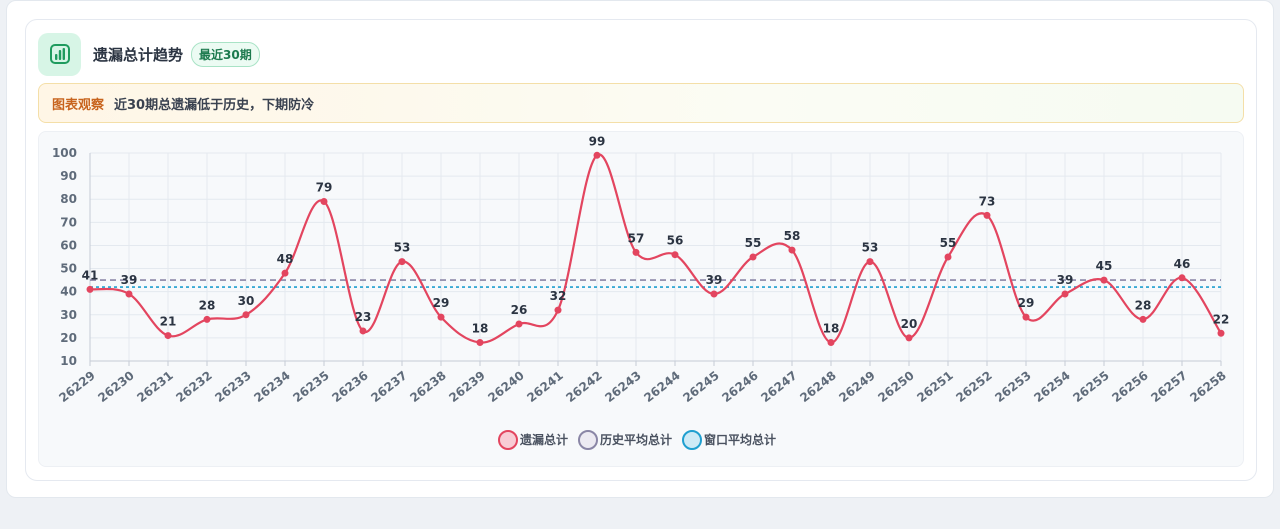 This screenshot has height=529, width=1280. What do you see at coordinates (987, 201) in the screenshot?
I see `data-label: 73` at bounding box center [987, 201].